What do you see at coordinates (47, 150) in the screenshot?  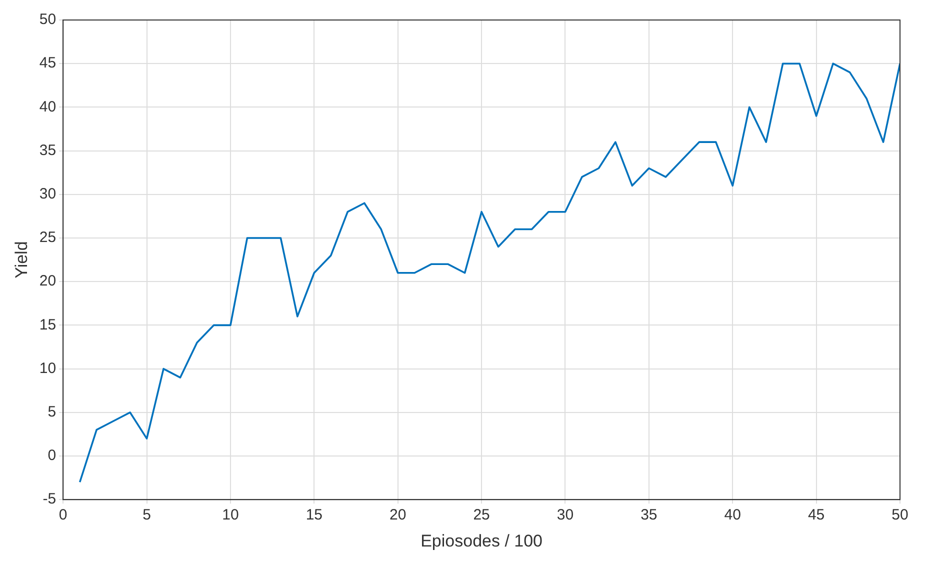 I see `y-tick-label: 35` at bounding box center [47, 150].